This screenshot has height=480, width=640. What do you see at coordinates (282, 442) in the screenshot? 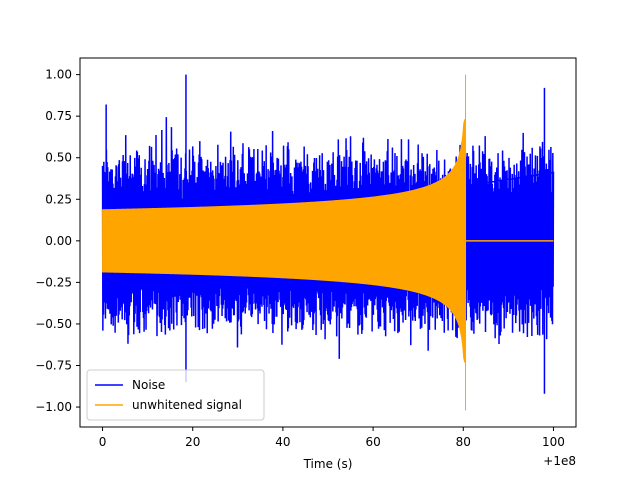
I see `x-tick-label: 40` at bounding box center [282, 442].